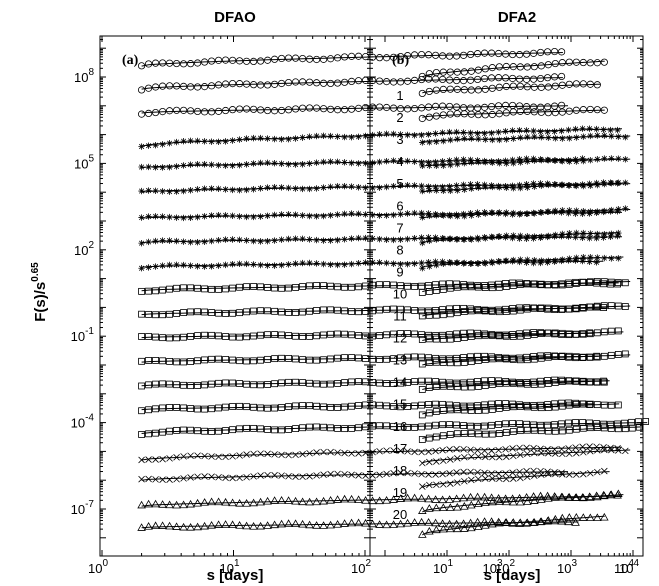 This screenshot has width=659, height=586. What do you see at coordinates (84, 76) in the screenshot?
I see `y-tick-label: 108` at bounding box center [84, 76].